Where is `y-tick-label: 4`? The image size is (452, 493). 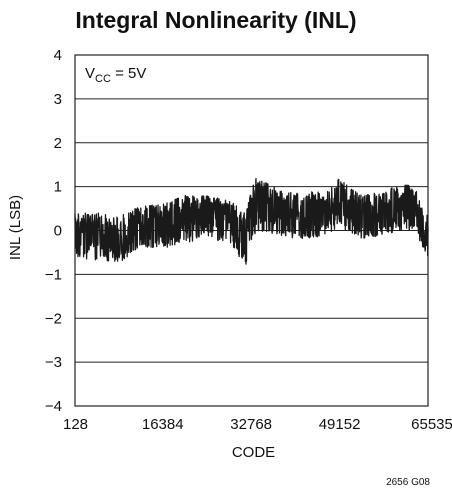
y-tick-label: 4 is located at coordinates (58, 55).